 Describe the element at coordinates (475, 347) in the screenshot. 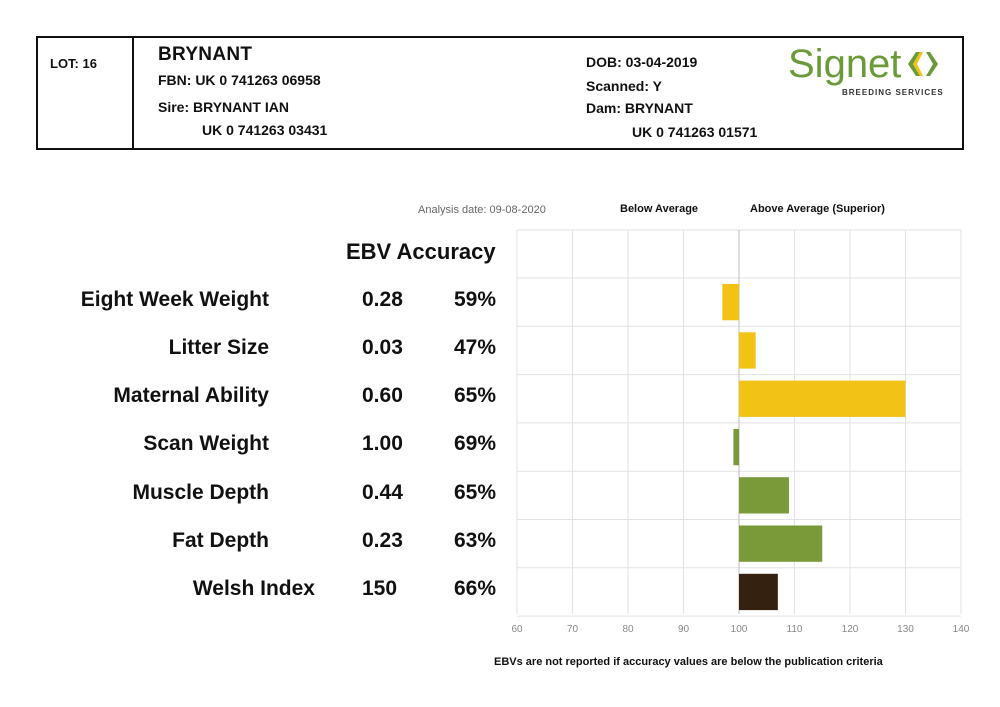

I see `trait-accuracy: 47%` at that location.